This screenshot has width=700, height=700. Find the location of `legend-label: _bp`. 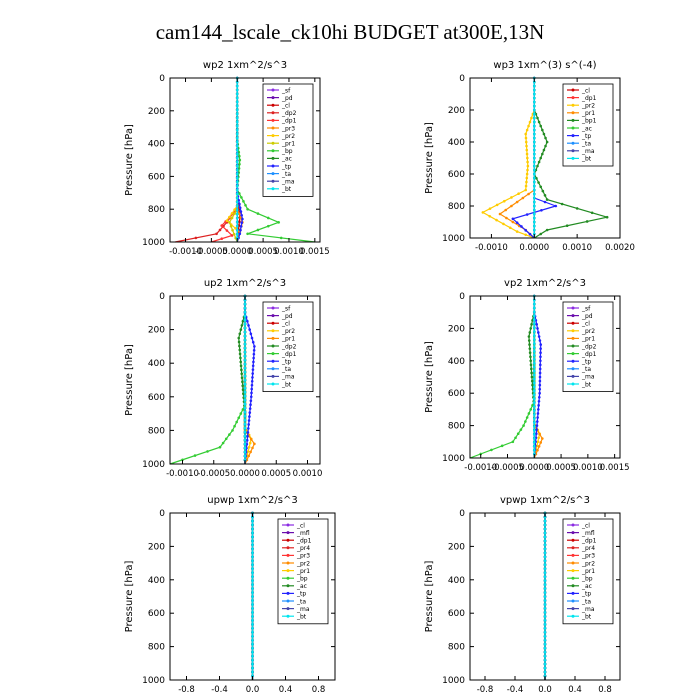

legend-label: _bp is located at coordinates (587, 579).